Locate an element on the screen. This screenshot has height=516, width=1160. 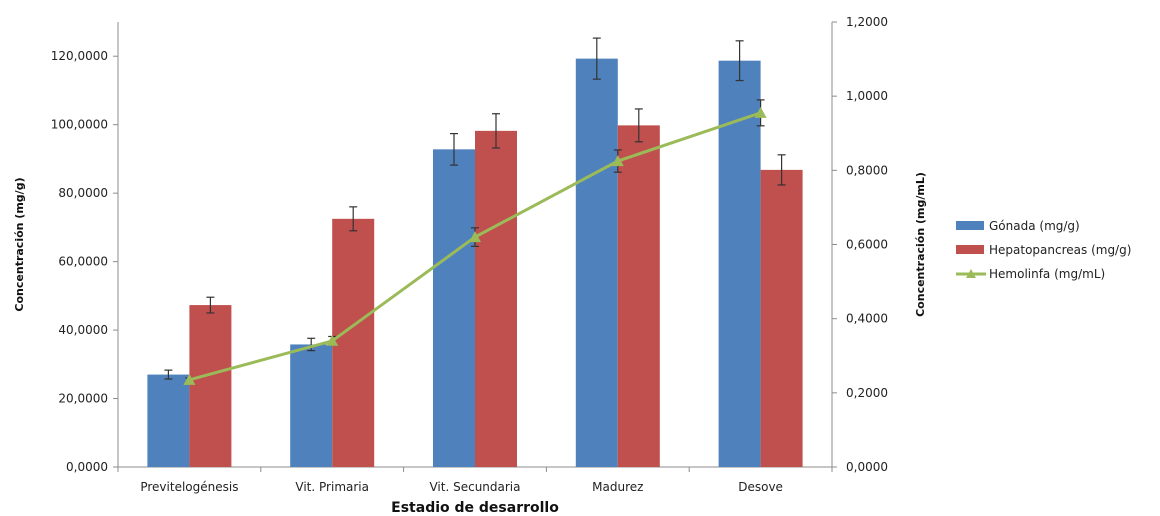
right-tick-label: 0,2000 is located at coordinates (867, 393).